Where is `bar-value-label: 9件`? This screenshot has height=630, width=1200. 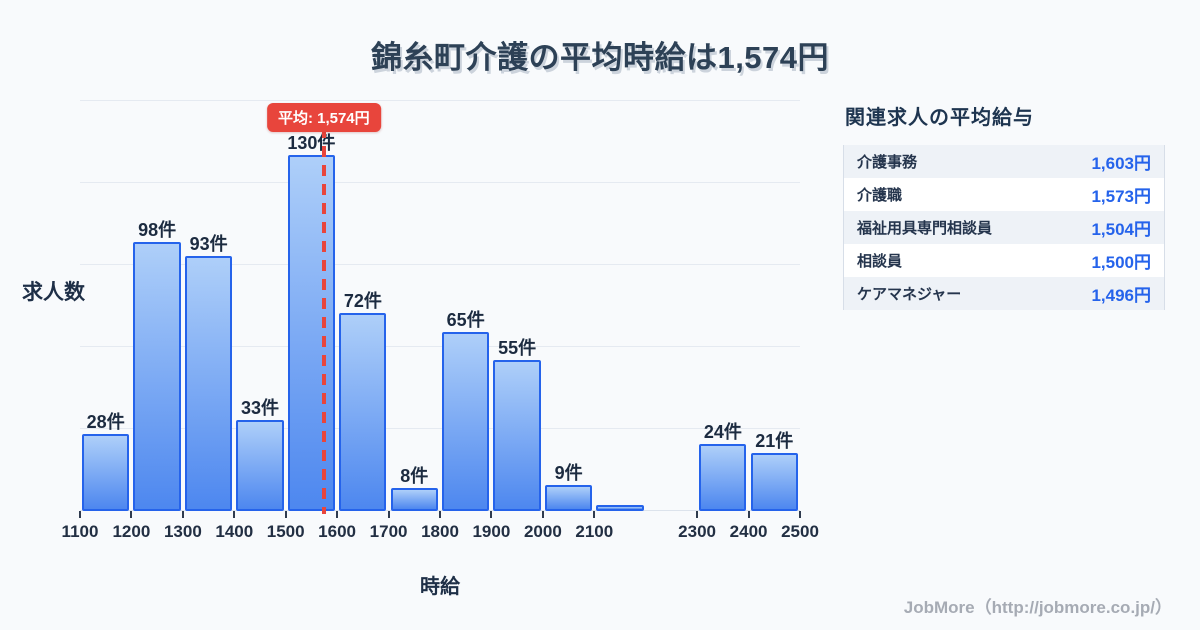
bar-value-label: 9件 is located at coordinates (568, 473).